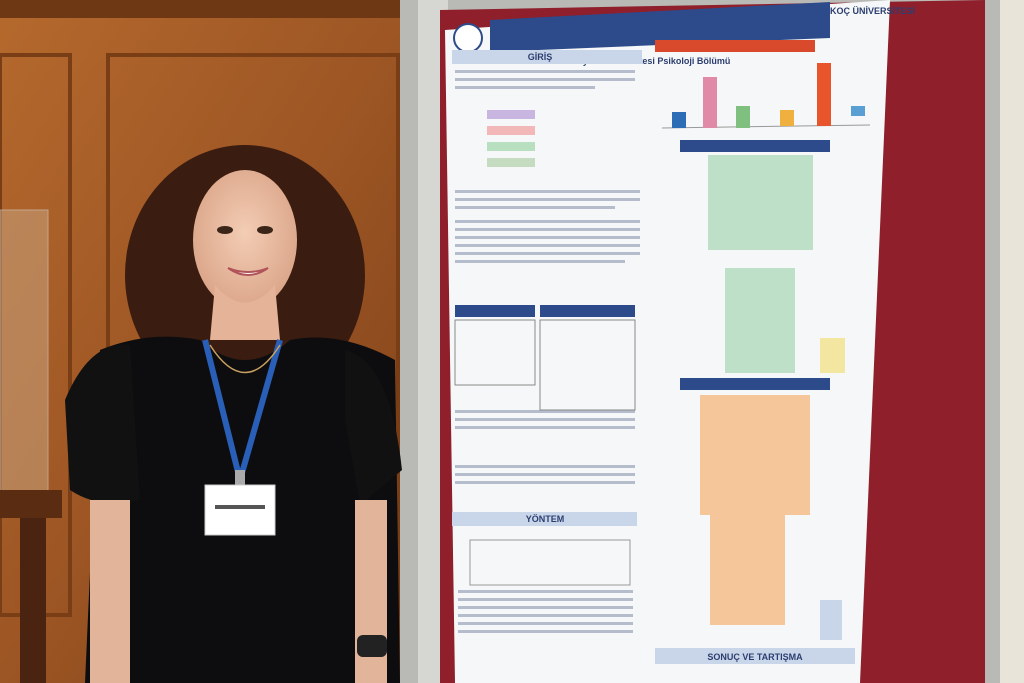 This screenshot has height=683, width=1024. Describe the element at coordinates (735, 46) in the screenshot. I see `chart-header` at that location.